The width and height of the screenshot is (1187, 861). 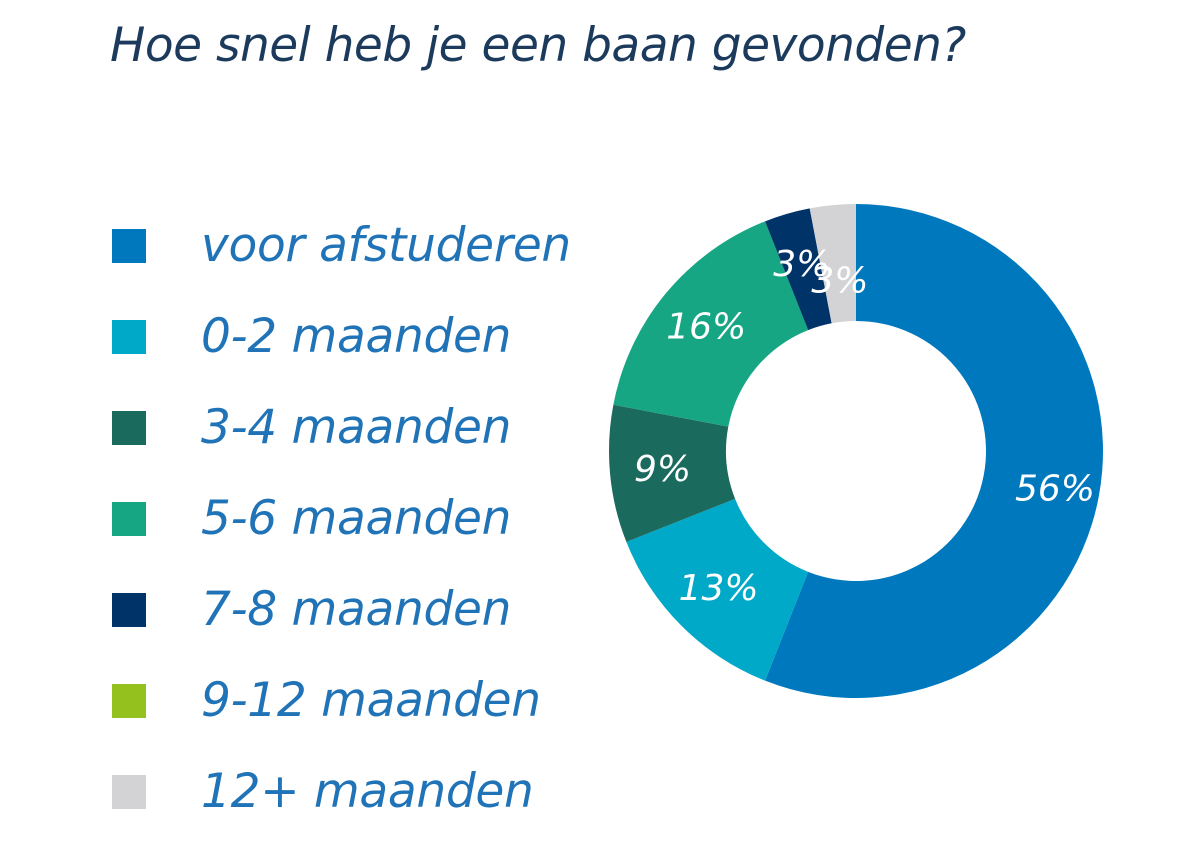 What do you see at coordinates (801, 264) in the screenshot?
I see `donut-label-7-8-maanden: 3%` at bounding box center [801, 264].